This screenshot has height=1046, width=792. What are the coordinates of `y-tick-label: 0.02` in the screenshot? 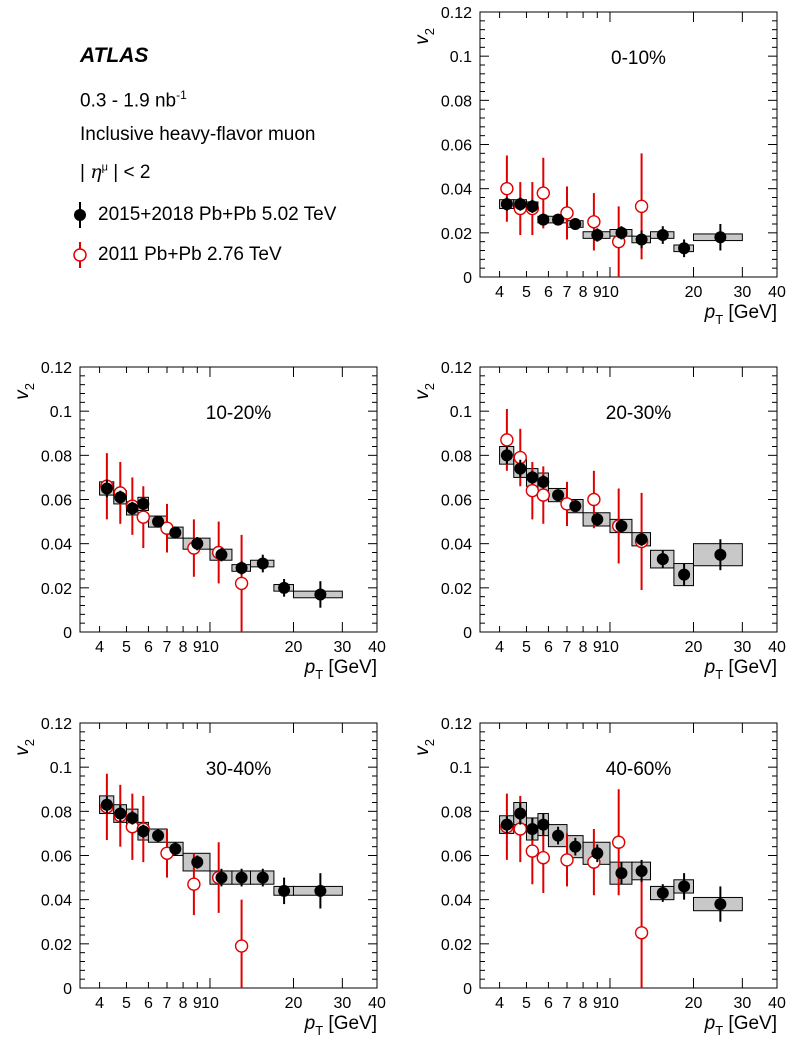 It's located at (456, 234).